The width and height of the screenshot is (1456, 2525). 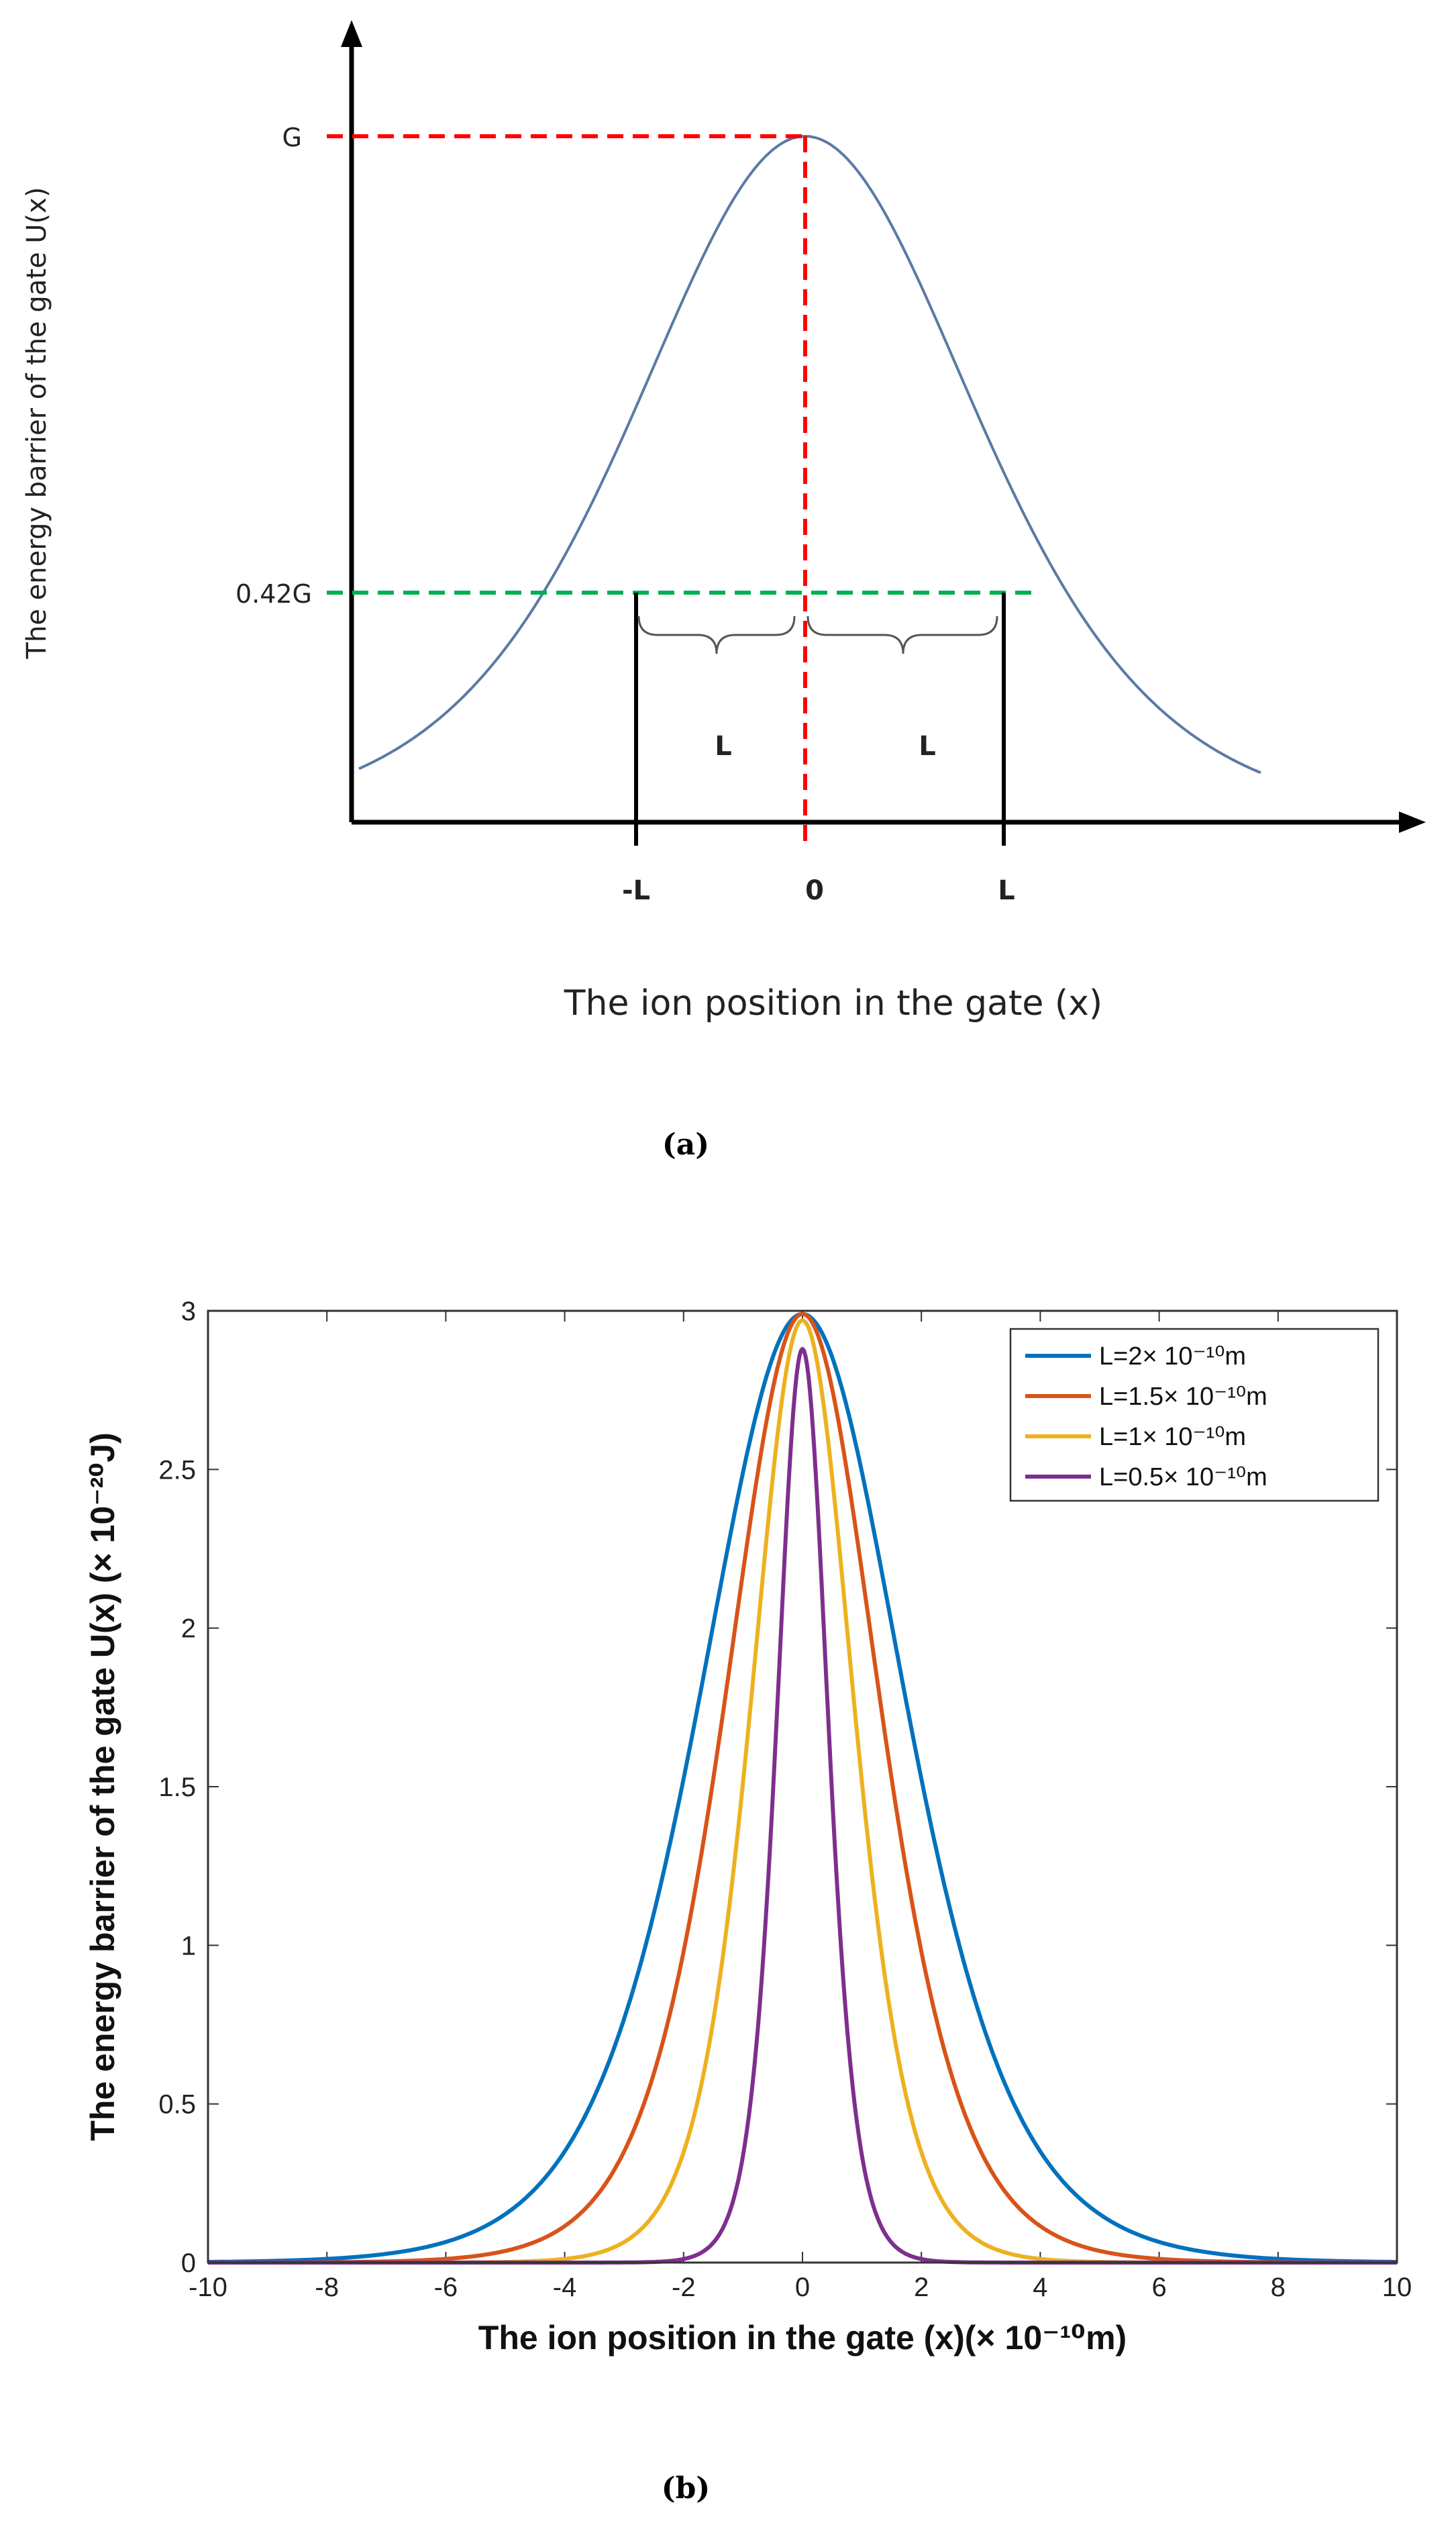 What do you see at coordinates (686, 2488) in the screenshot?
I see `caption-b: (b)` at bounding box center [686, 2488].